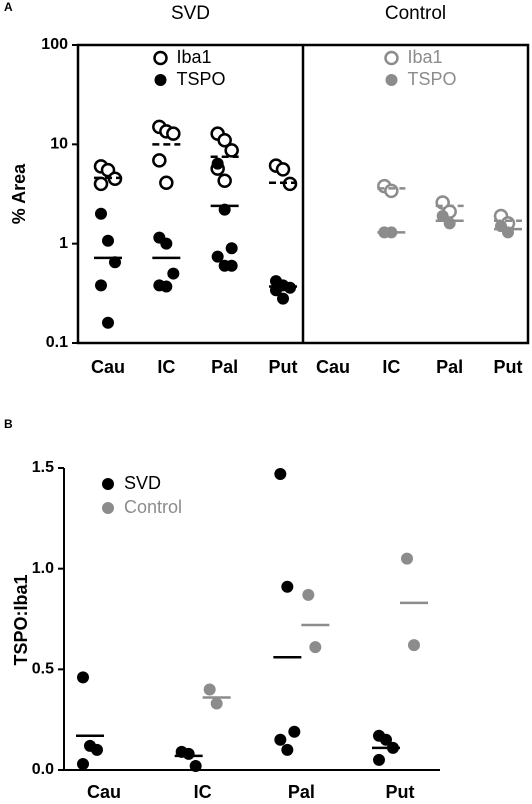 This screenshot has width=532, height=804. What do you see at coordinates (57, 342) in the screenshot?
I see `y-tick-label: 0.1` at bounding box center [57, 342].